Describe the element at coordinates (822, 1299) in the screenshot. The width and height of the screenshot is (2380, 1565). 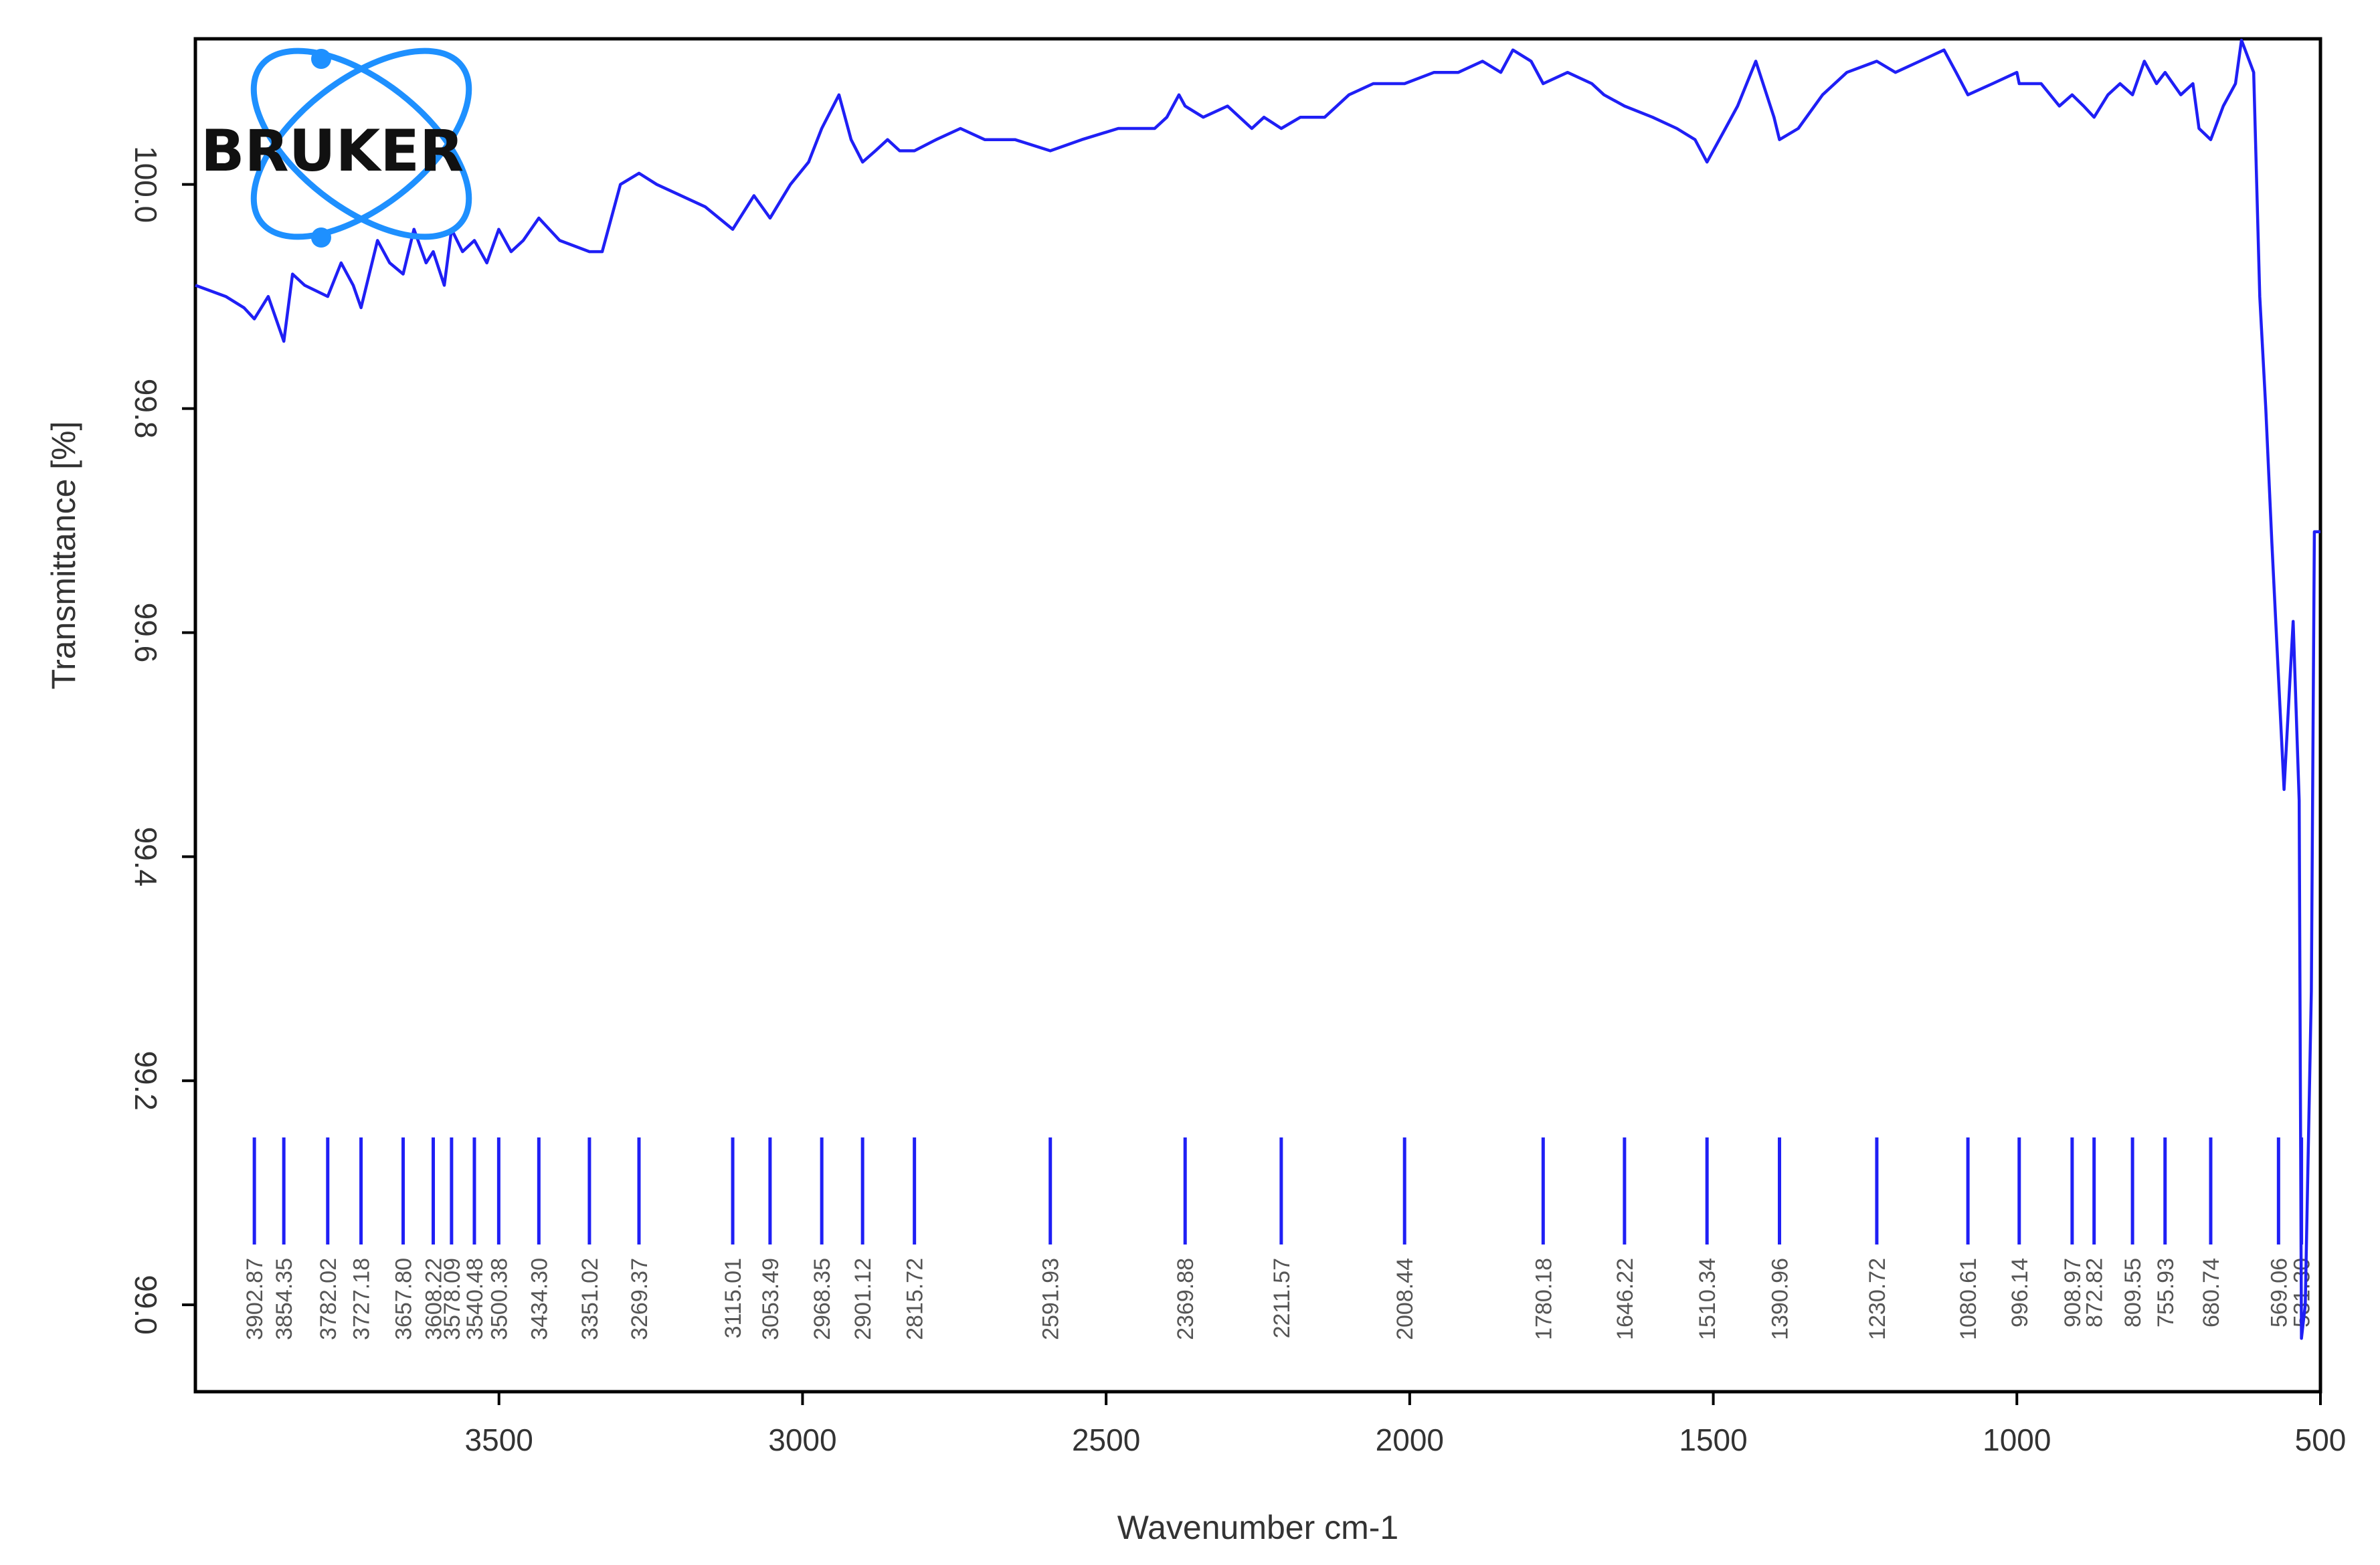
I see `peak-label: 2968.35` at that location.